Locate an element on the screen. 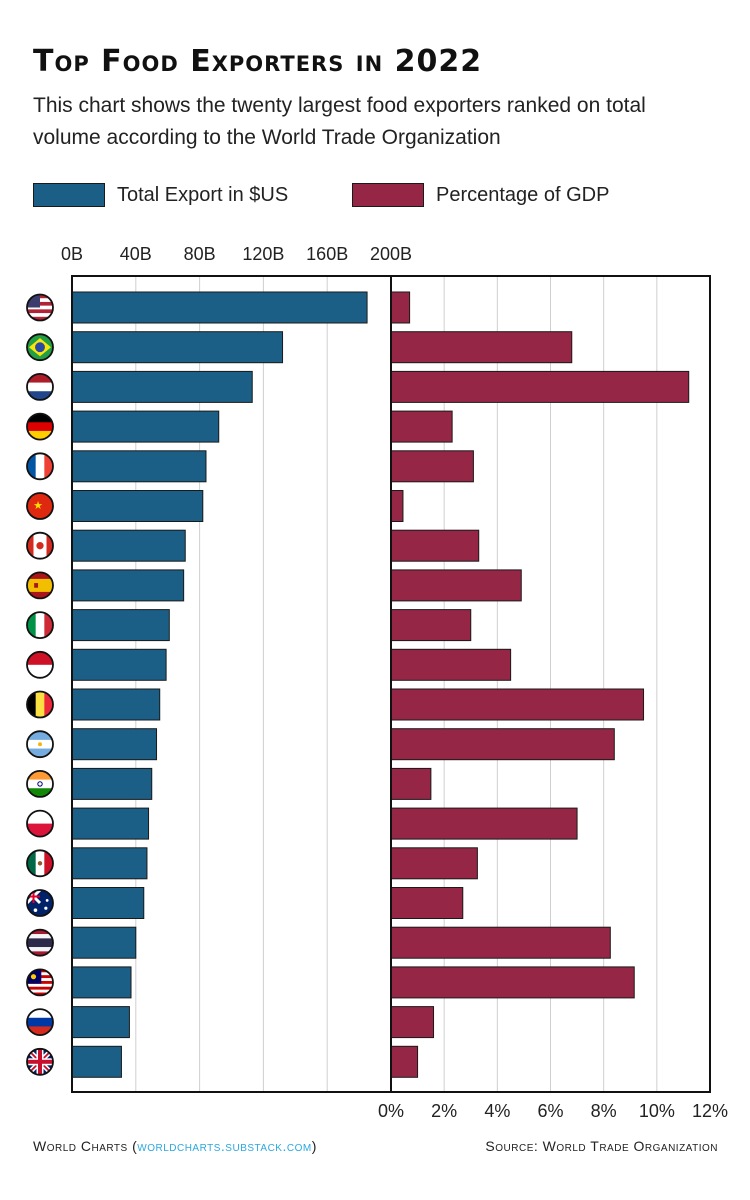 This screenshot has width=750, height=1200. germany-flag-icon is located at coordinates (40, 426).